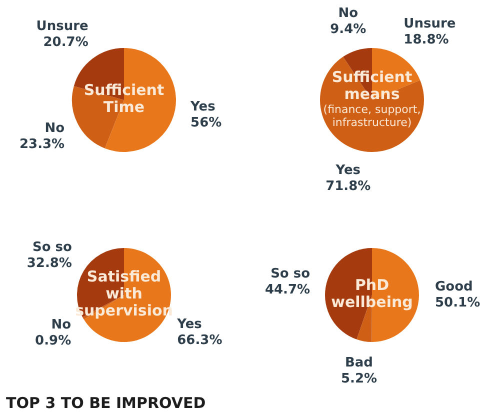 The width and height of the screenshot is (497, 416). I want to click on data-label: 32.8%, so click(49, 263).